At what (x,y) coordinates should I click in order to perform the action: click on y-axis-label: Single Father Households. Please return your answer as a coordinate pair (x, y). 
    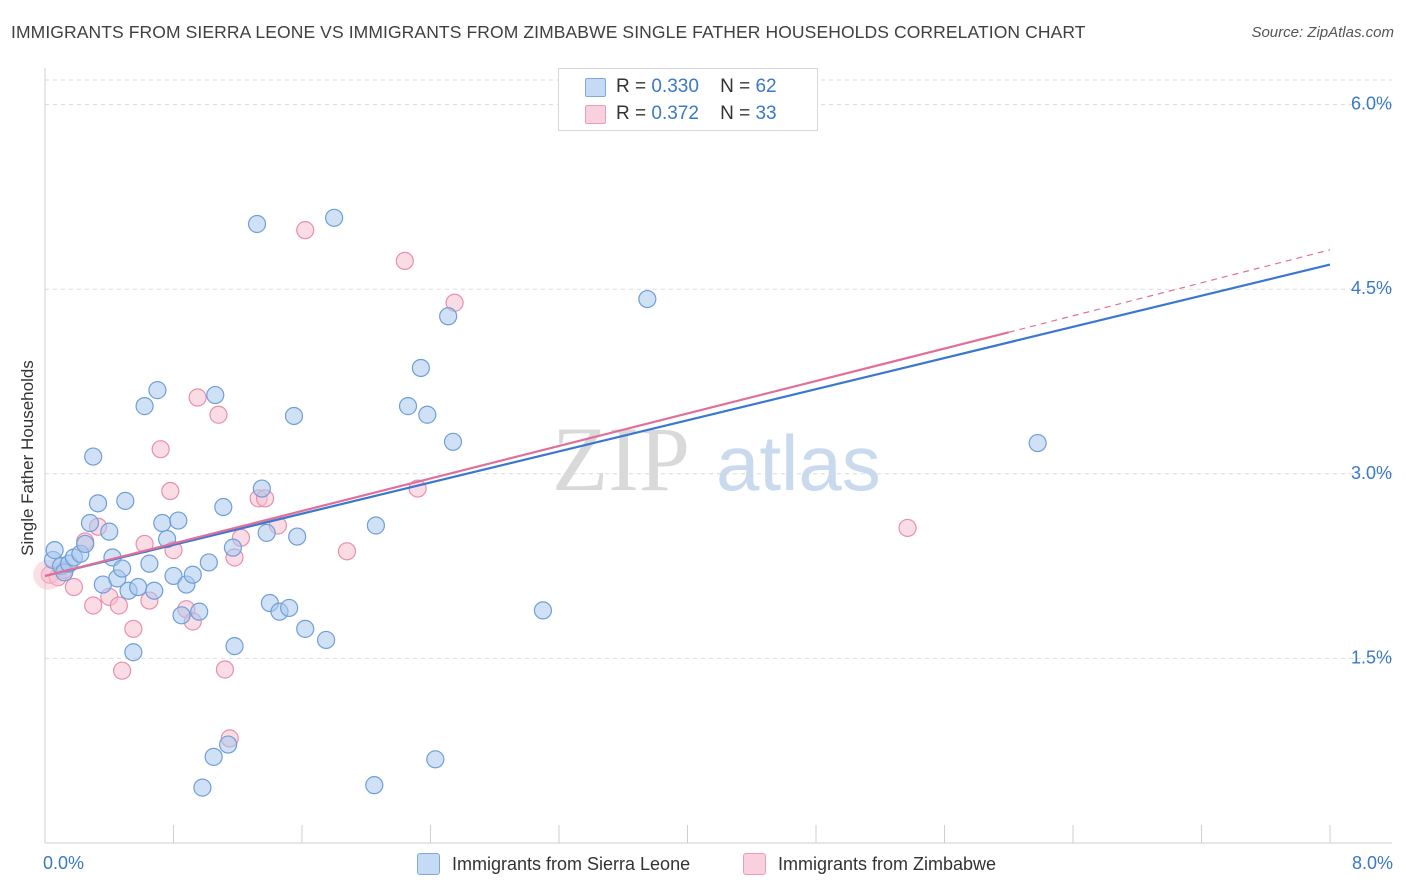
    Looking at the image, I should click on (27, 458).